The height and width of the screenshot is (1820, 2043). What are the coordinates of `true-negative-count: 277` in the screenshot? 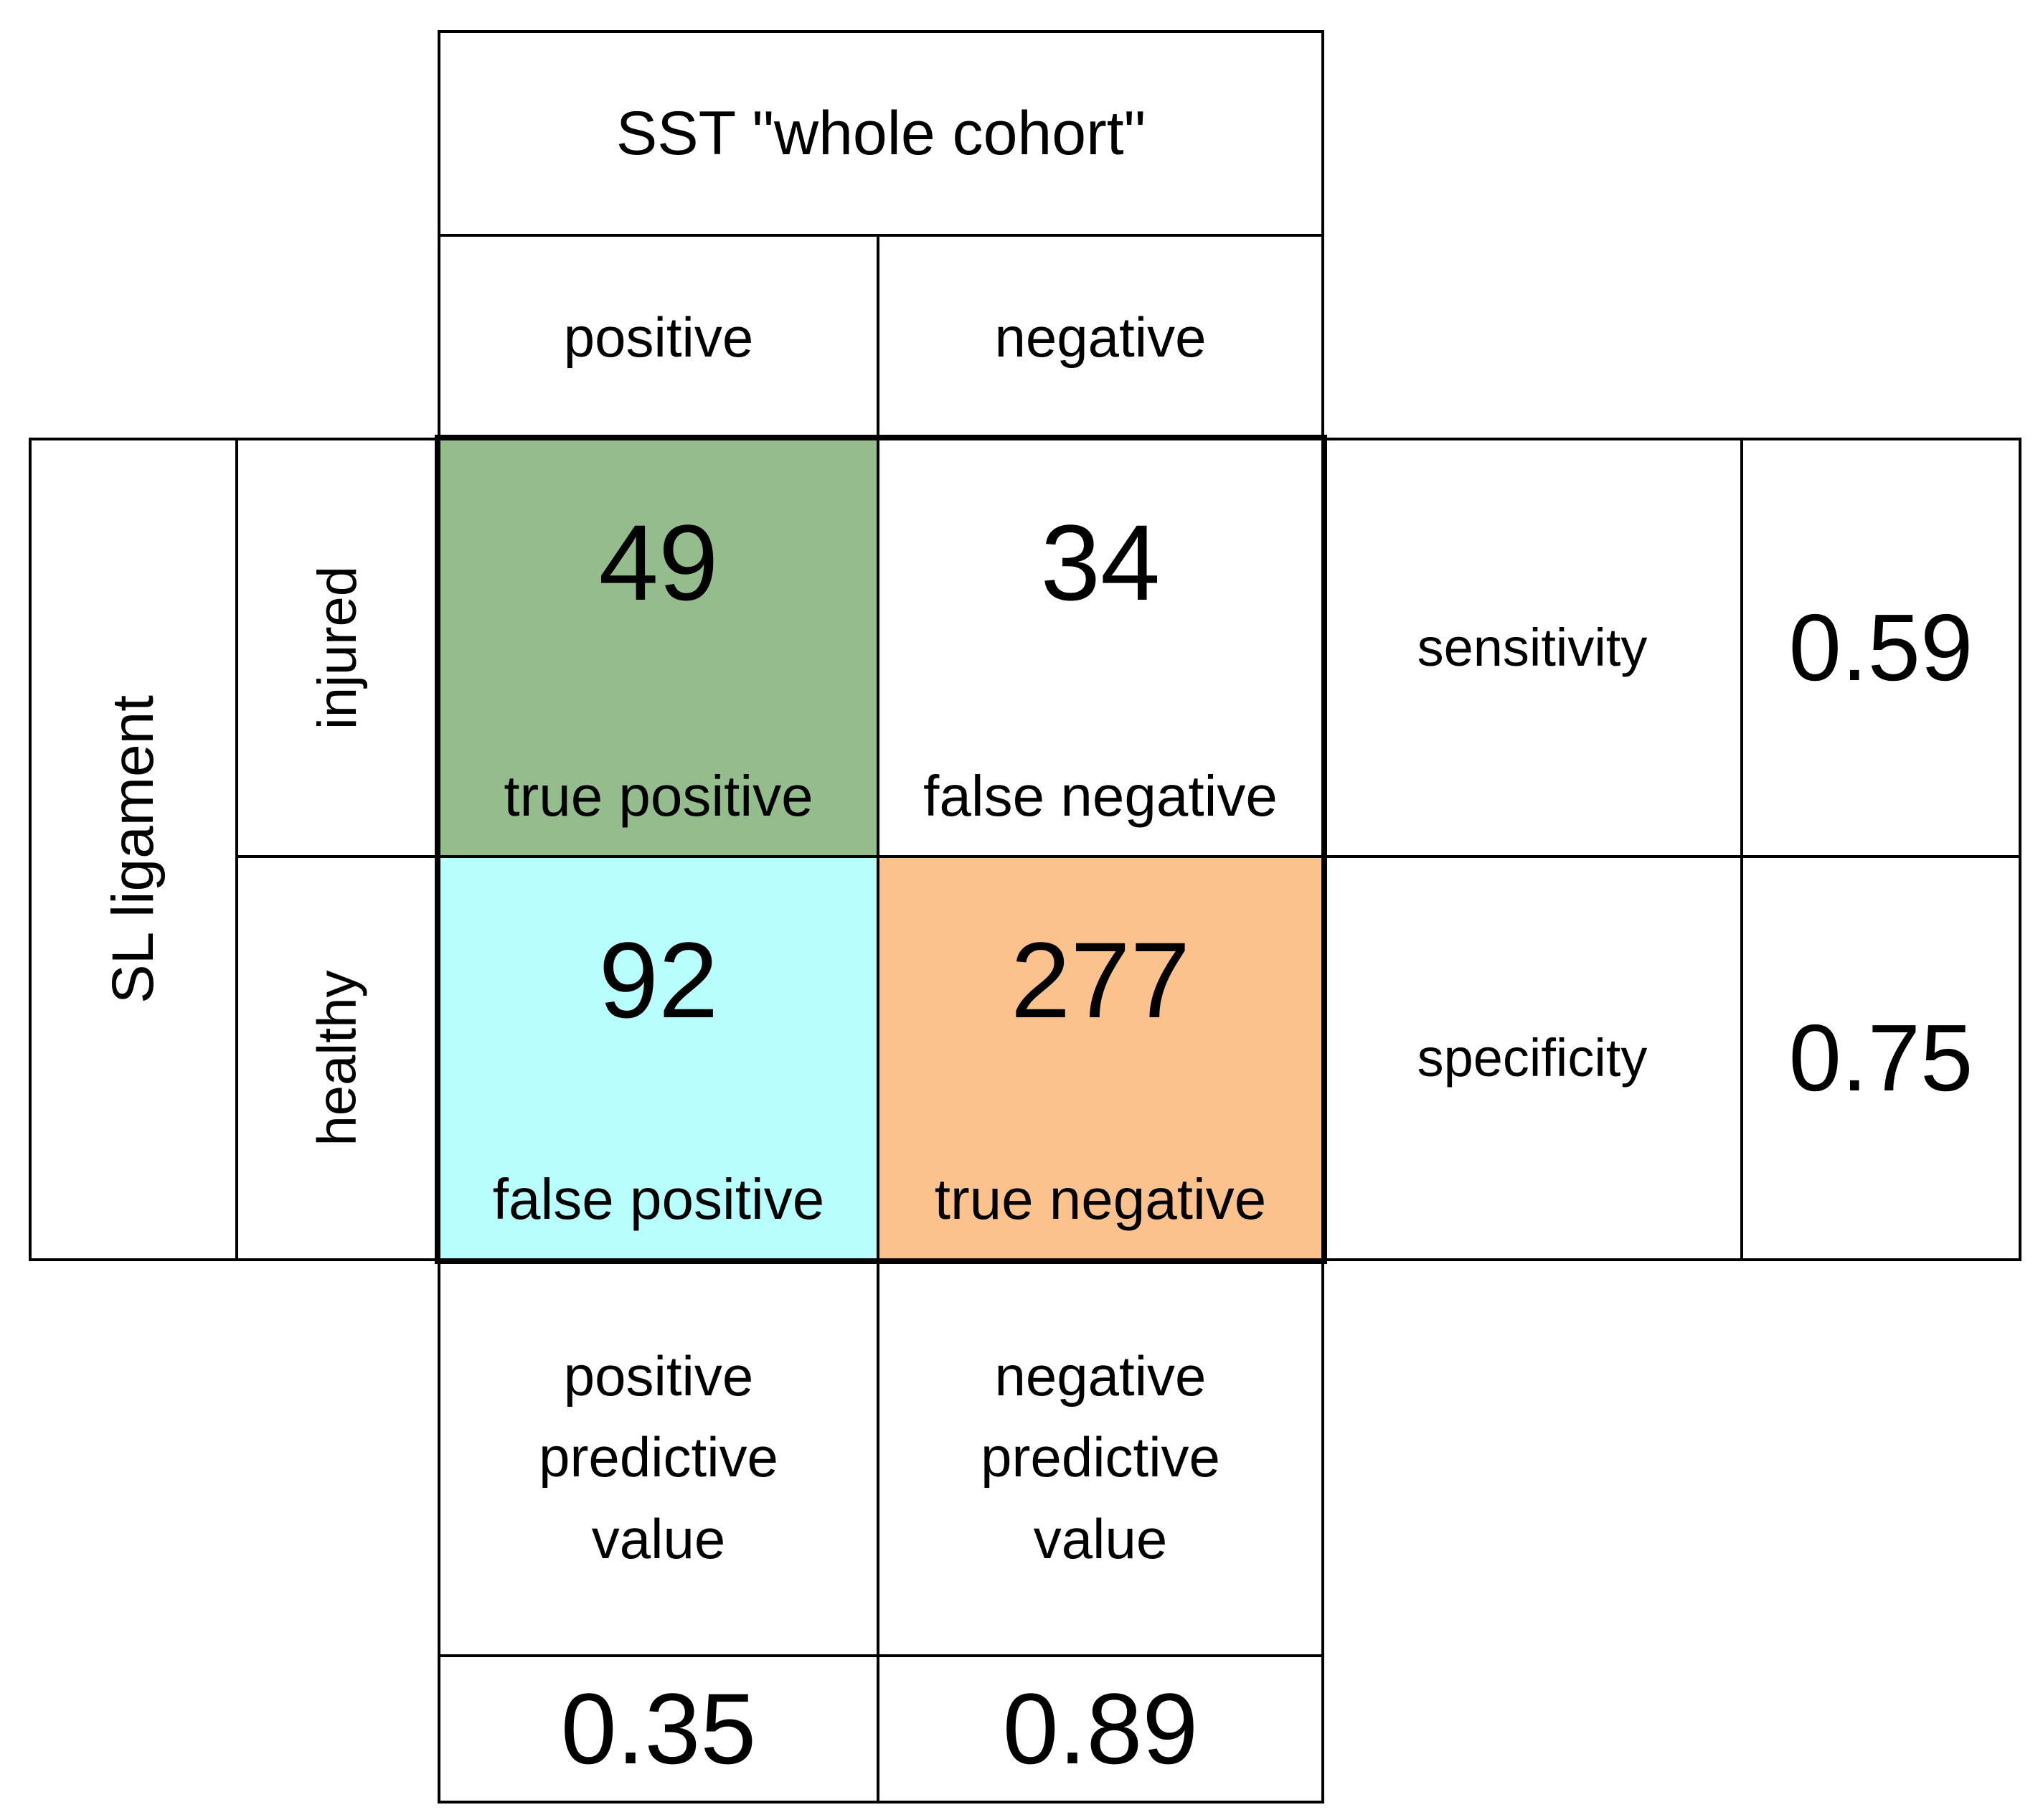 It's located at (1100, 980).